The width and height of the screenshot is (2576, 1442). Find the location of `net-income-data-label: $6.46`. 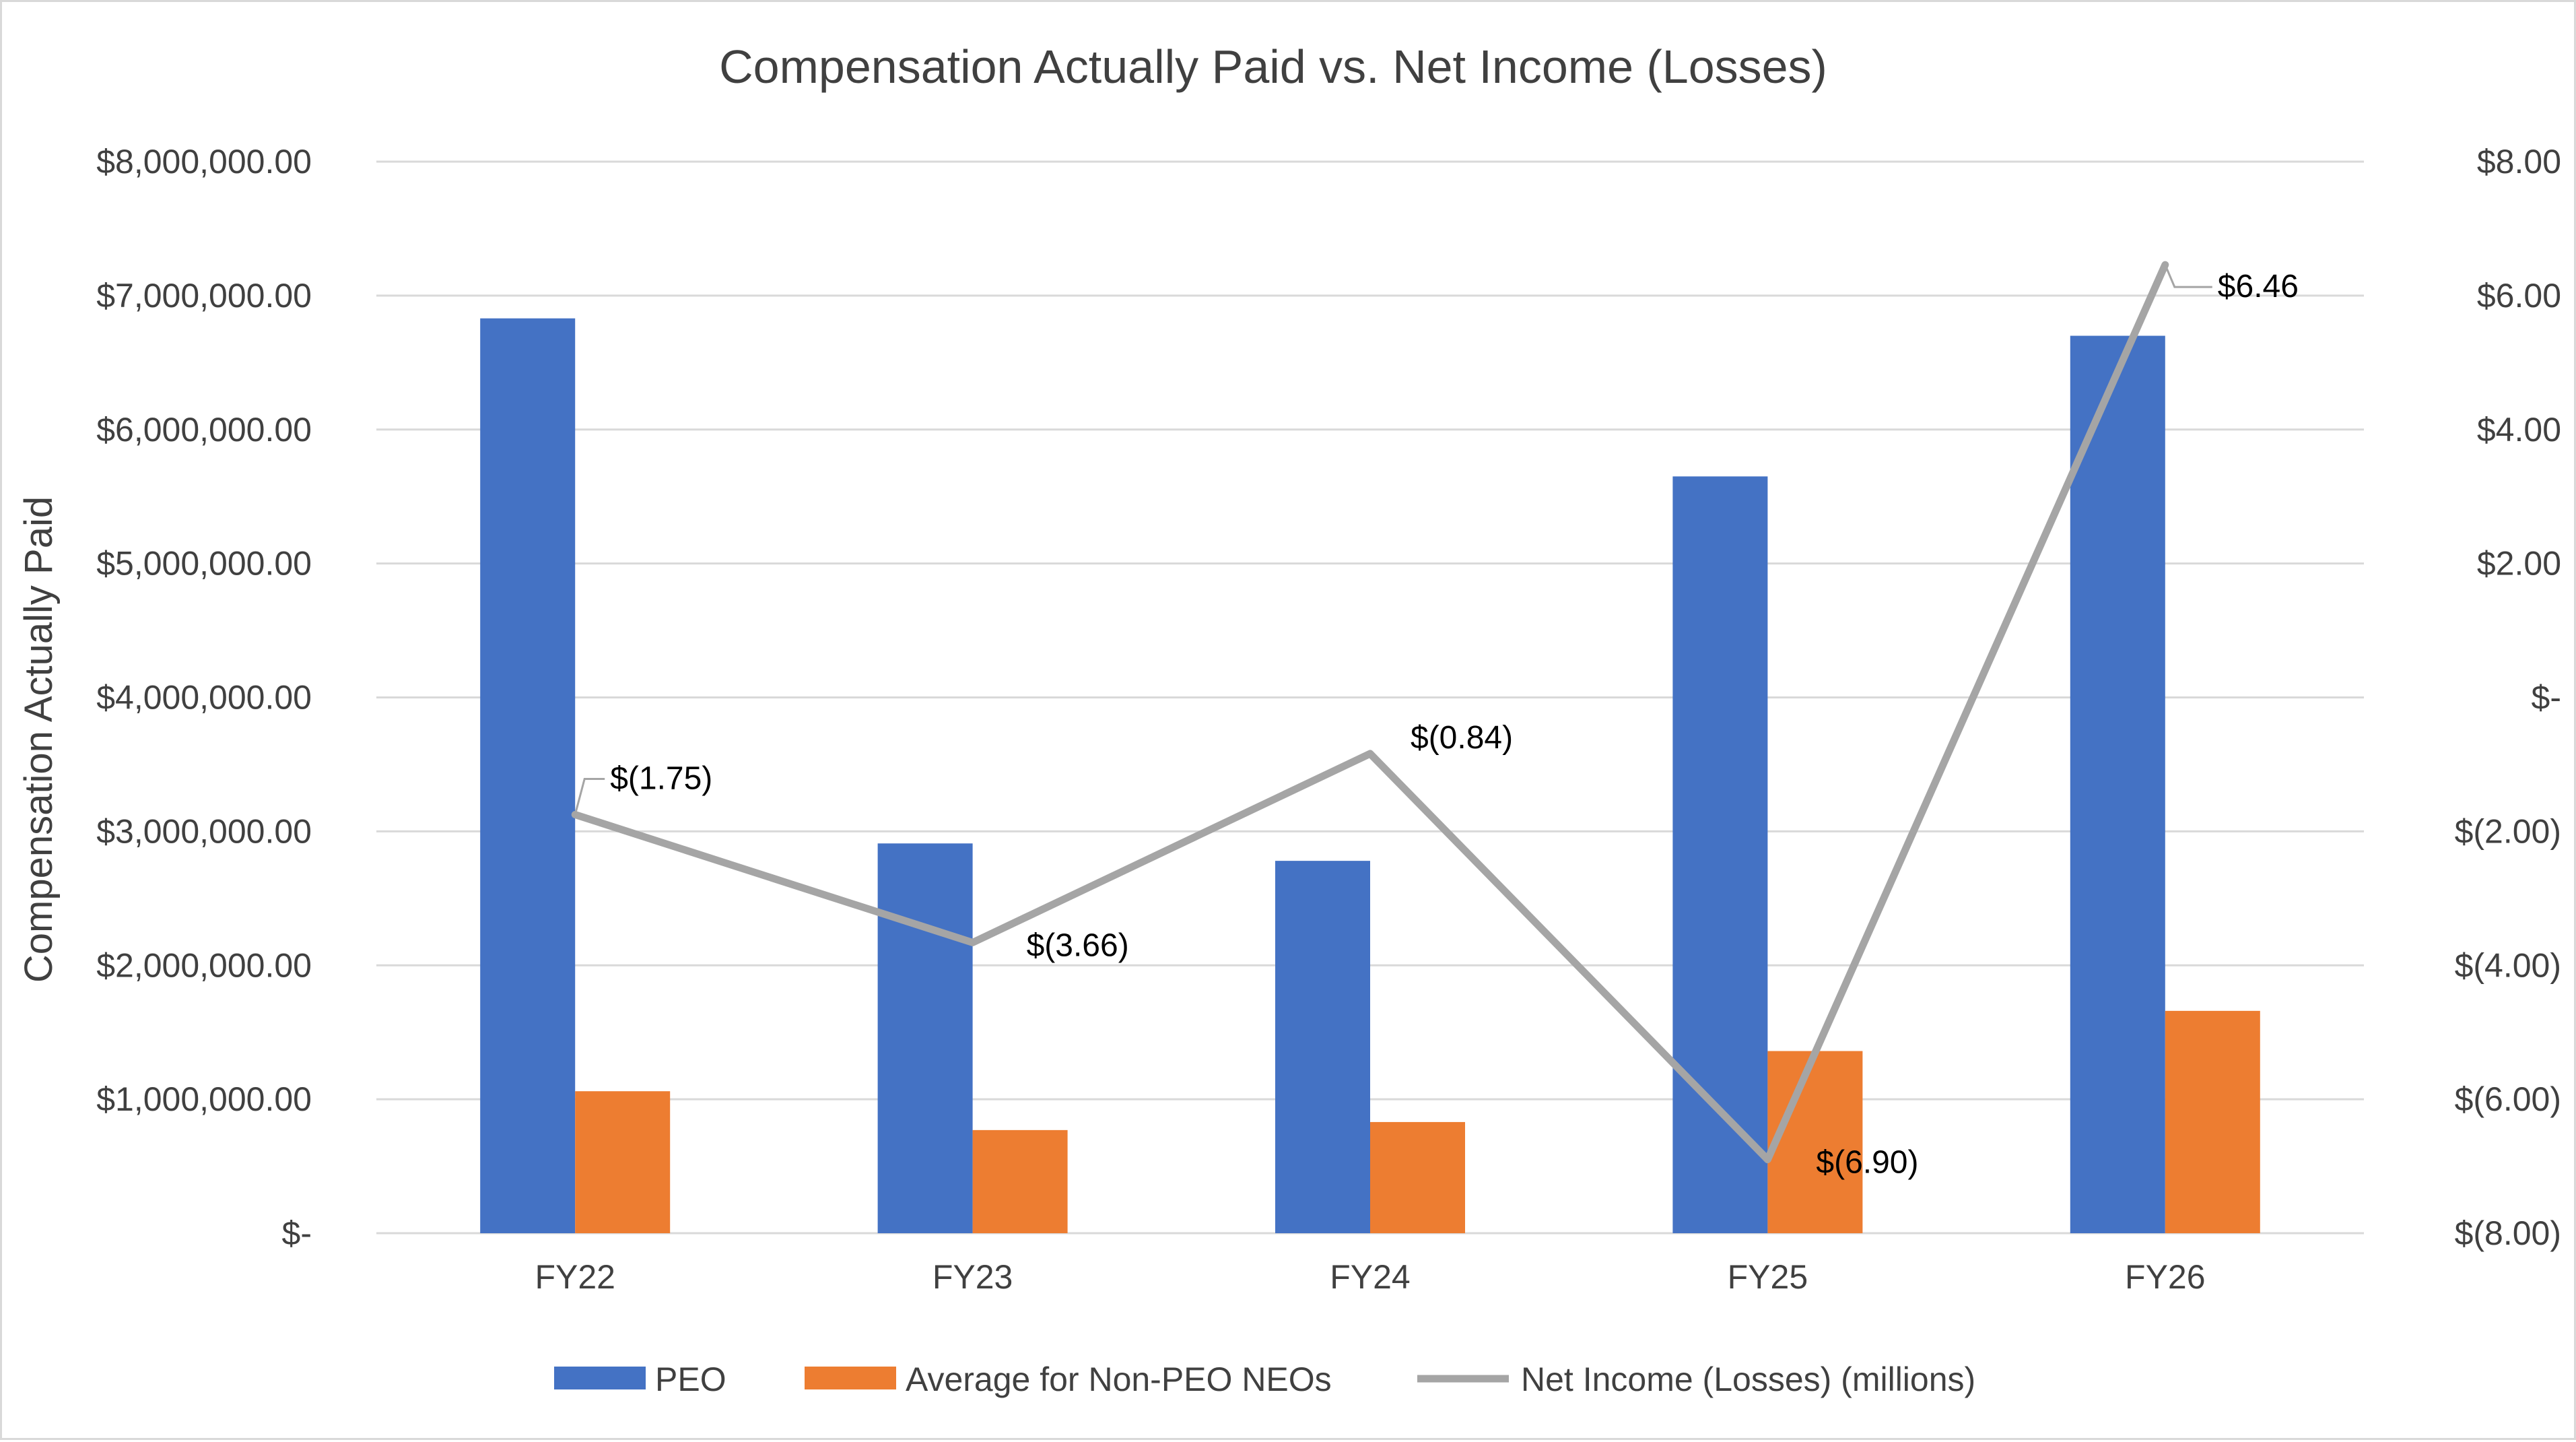

net-income-data-label: $6.46 is located at coordinates (2258, 286).